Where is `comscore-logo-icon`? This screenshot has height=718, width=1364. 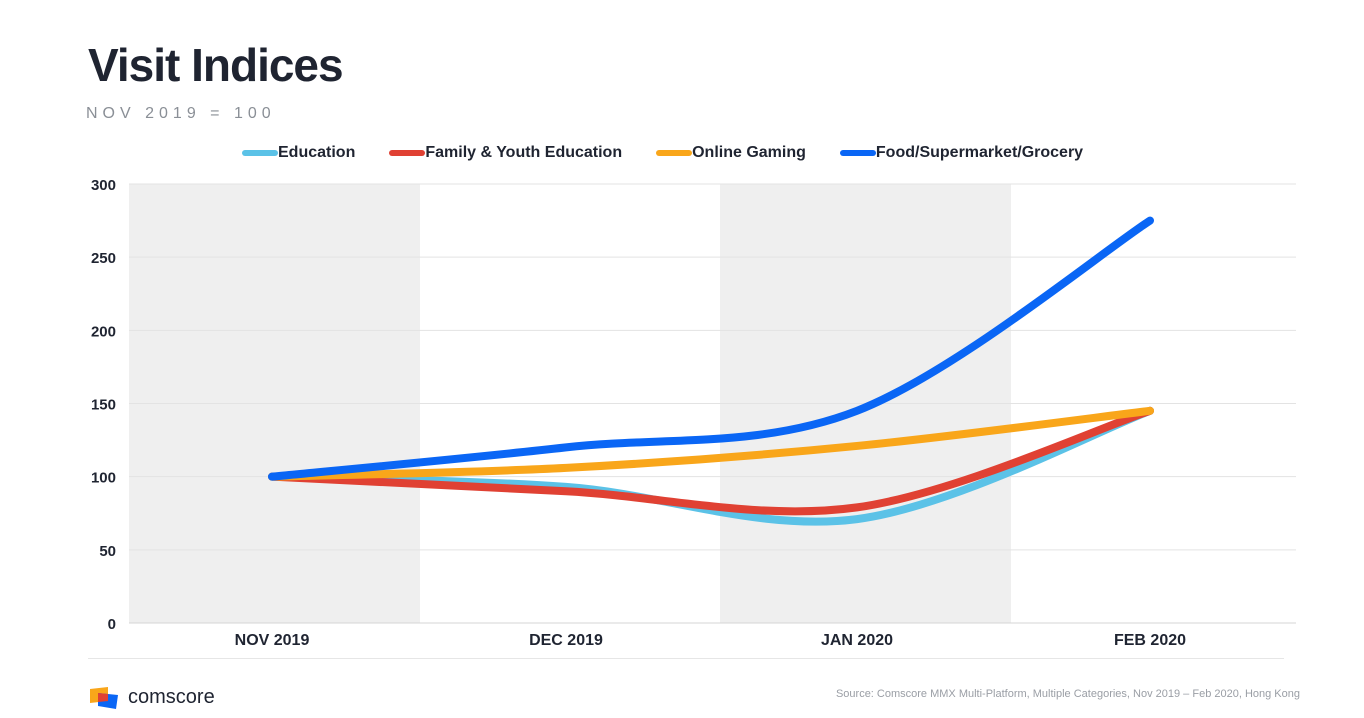
comscore-logo-icon is located at coordinates (104, 697).